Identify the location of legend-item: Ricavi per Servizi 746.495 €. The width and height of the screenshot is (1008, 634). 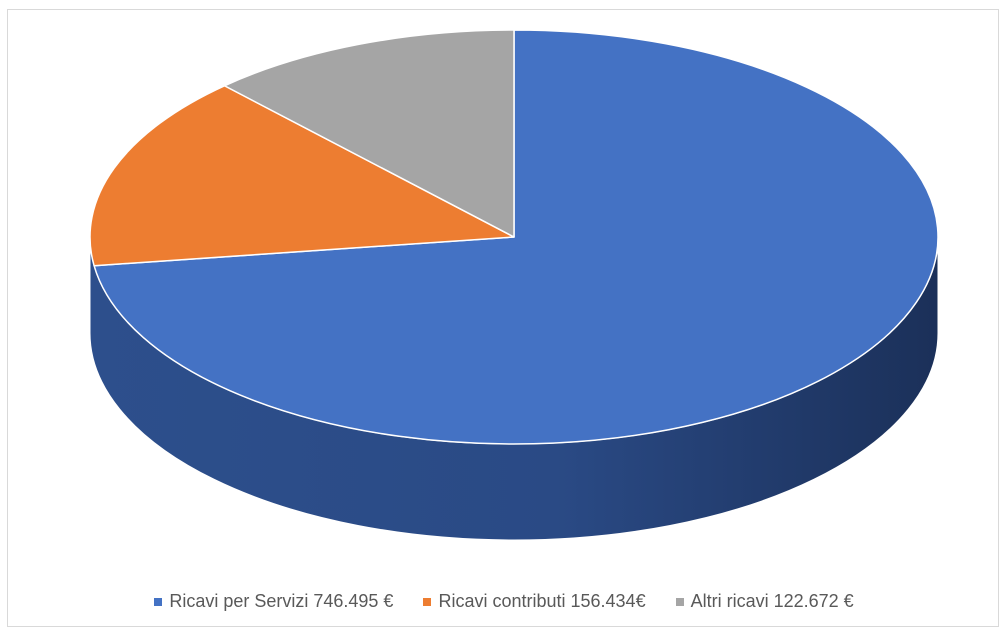
(273, 601).